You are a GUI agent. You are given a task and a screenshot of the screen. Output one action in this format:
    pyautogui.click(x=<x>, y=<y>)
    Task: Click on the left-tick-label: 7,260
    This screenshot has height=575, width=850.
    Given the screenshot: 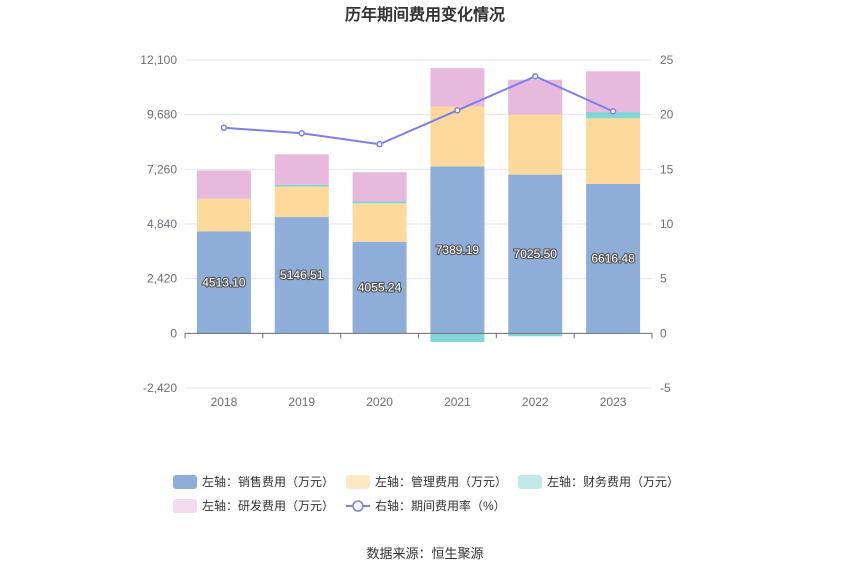 What is the action you would take?
    pyautogui.click(x=162, y=169)
    